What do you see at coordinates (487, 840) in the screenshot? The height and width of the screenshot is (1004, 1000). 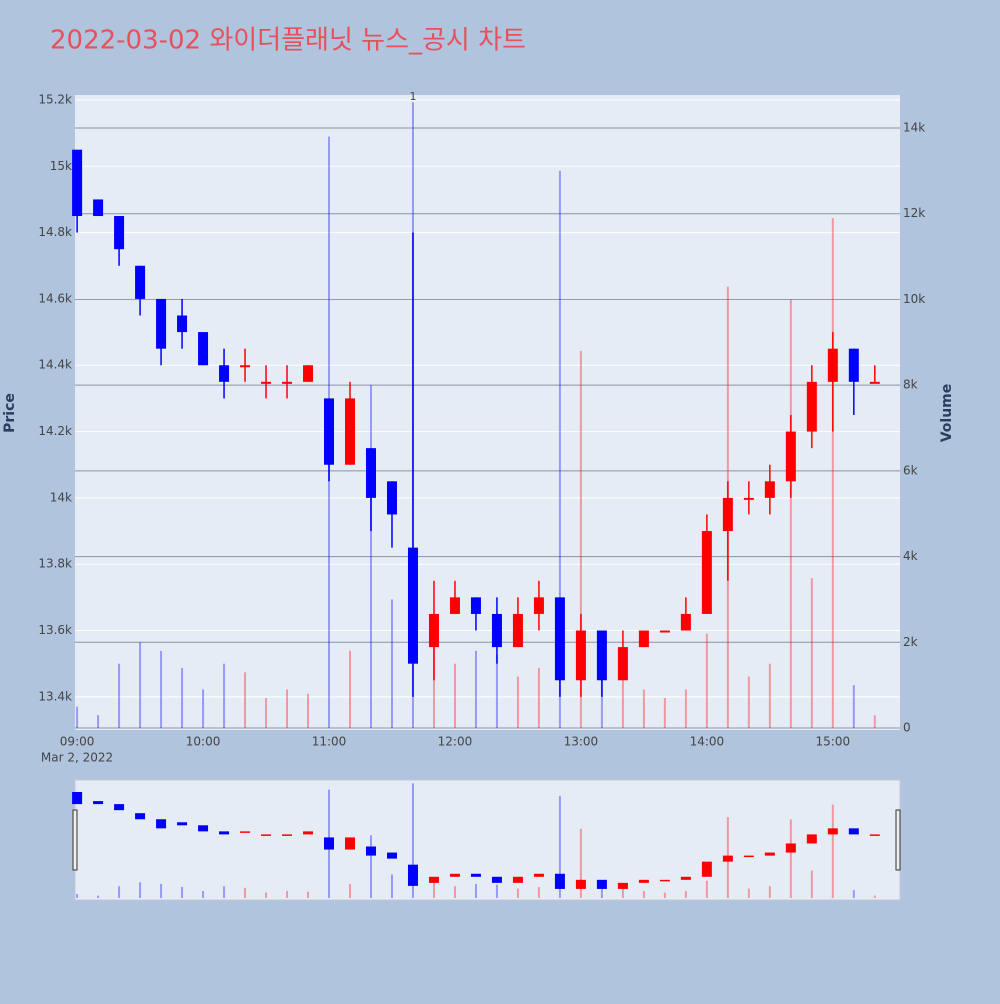 I see `range-slider` at bounding box center [487, 840].